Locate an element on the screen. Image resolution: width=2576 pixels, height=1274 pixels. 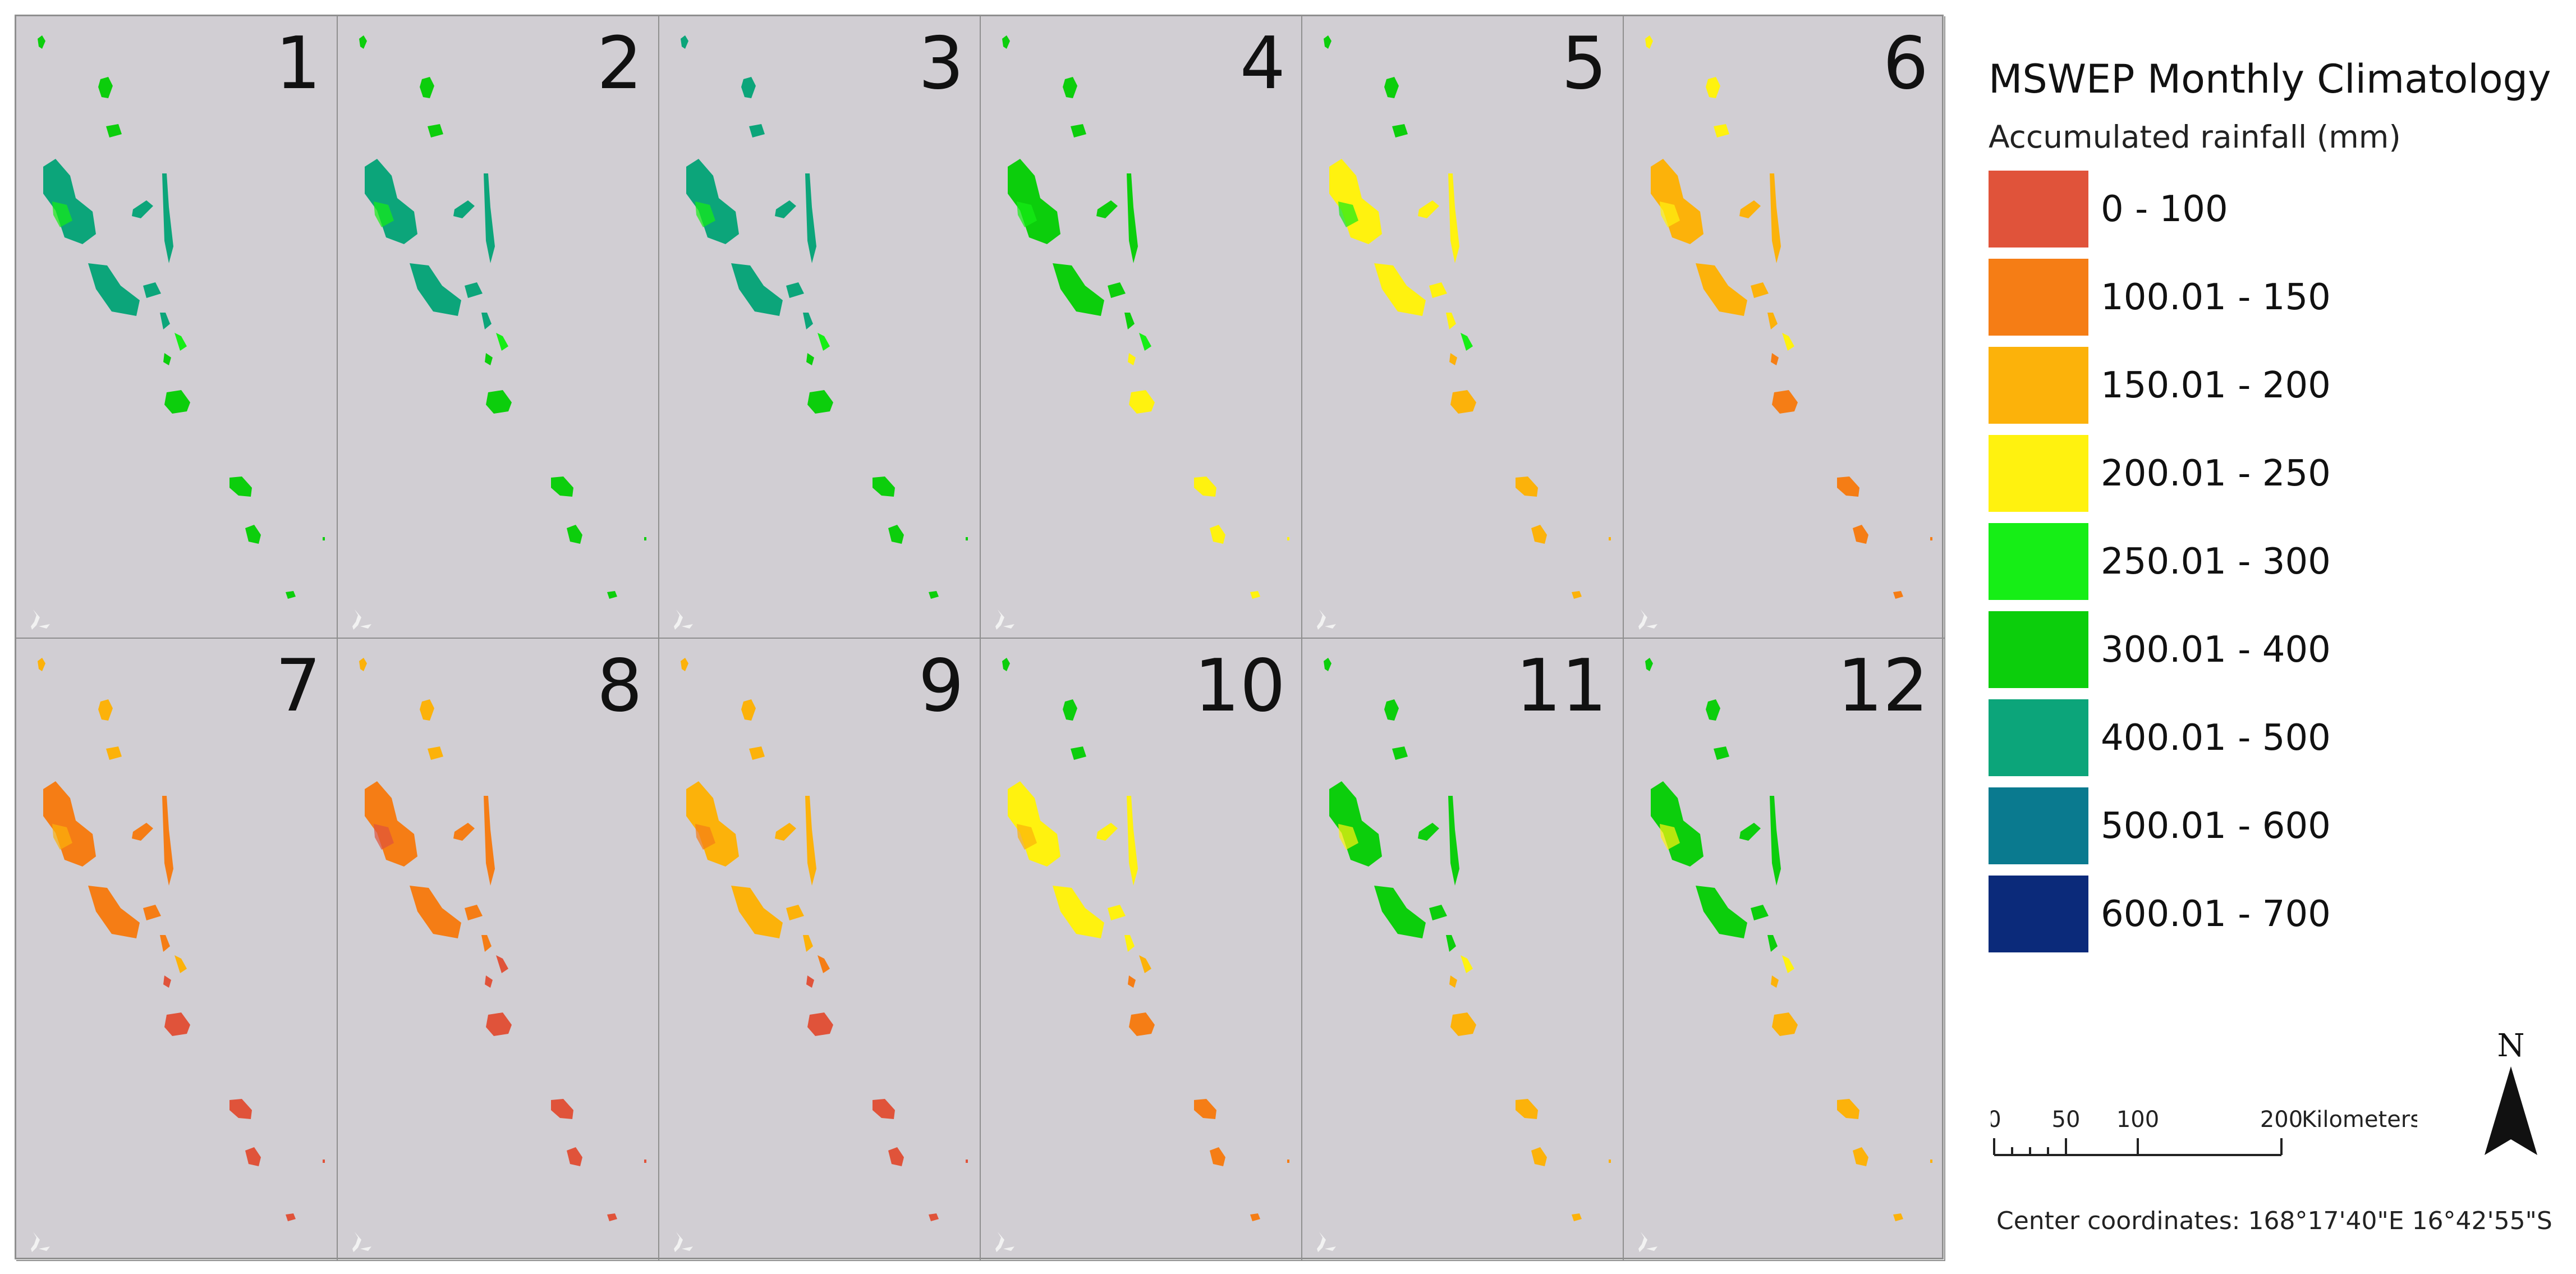
legend-label: 150.01 - 200 is located at coordinates (2216, 385).